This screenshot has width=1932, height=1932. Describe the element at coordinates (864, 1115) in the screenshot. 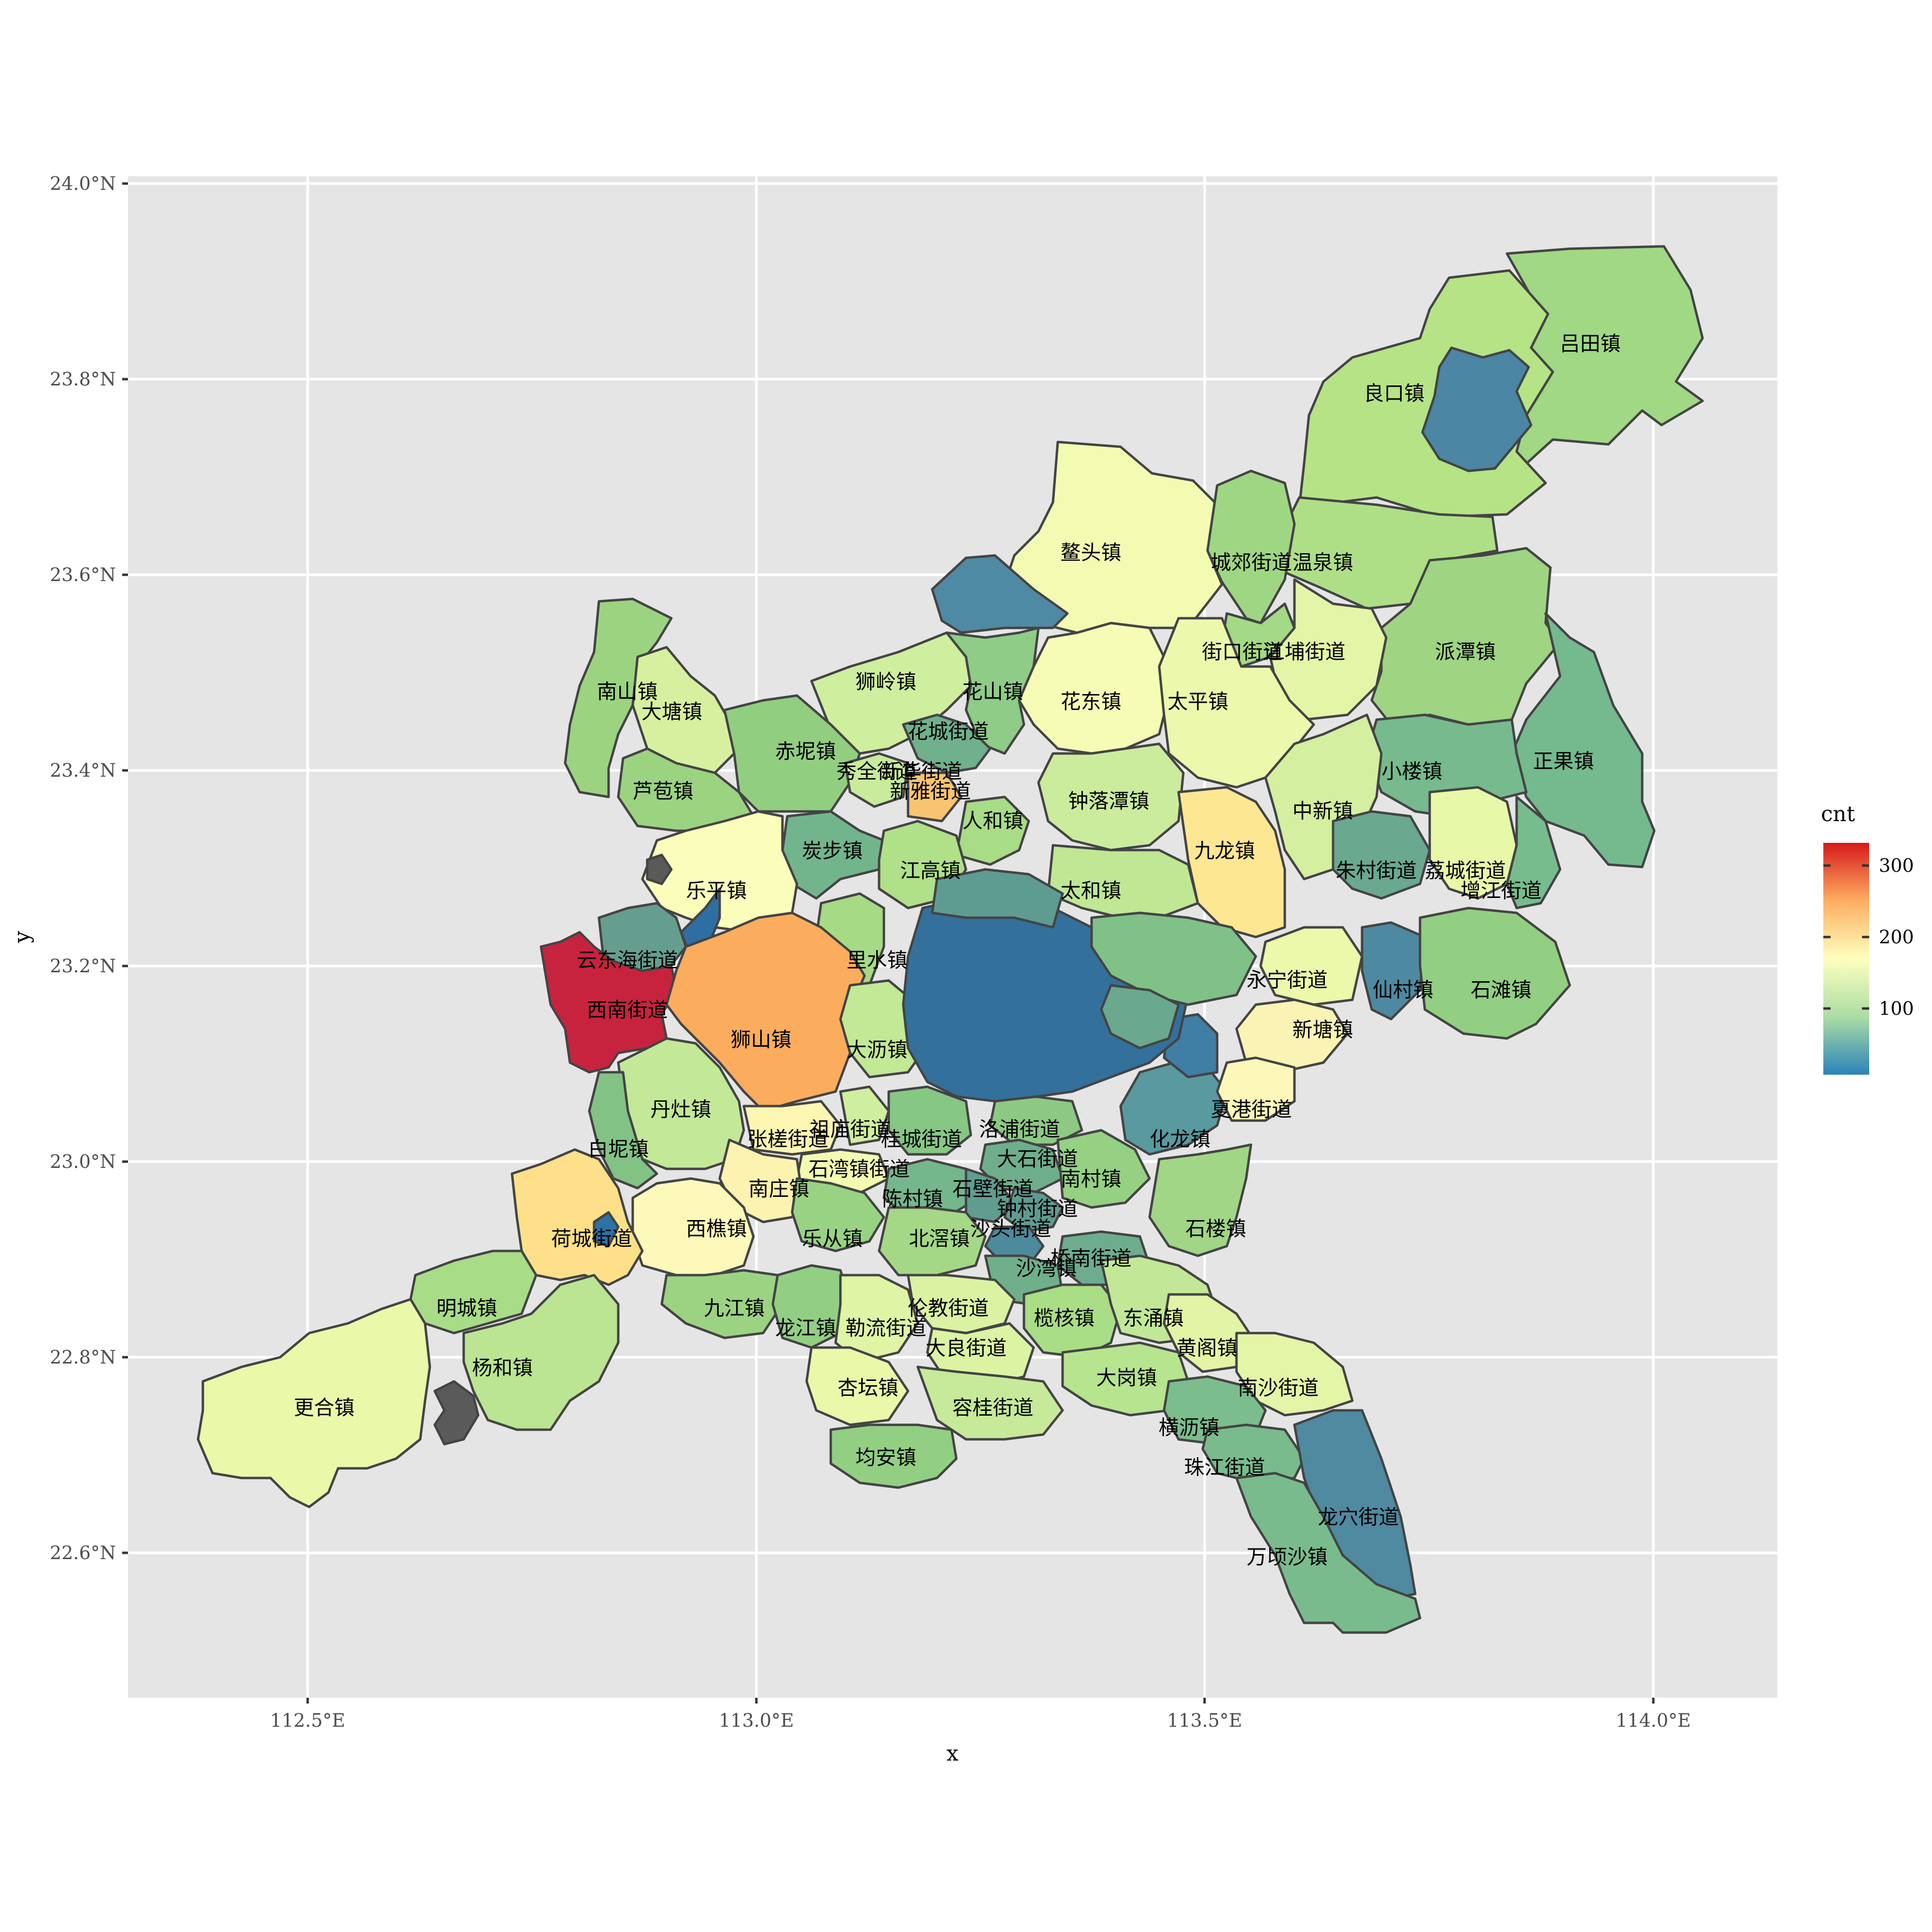

I see `region-zumiao` at that location.